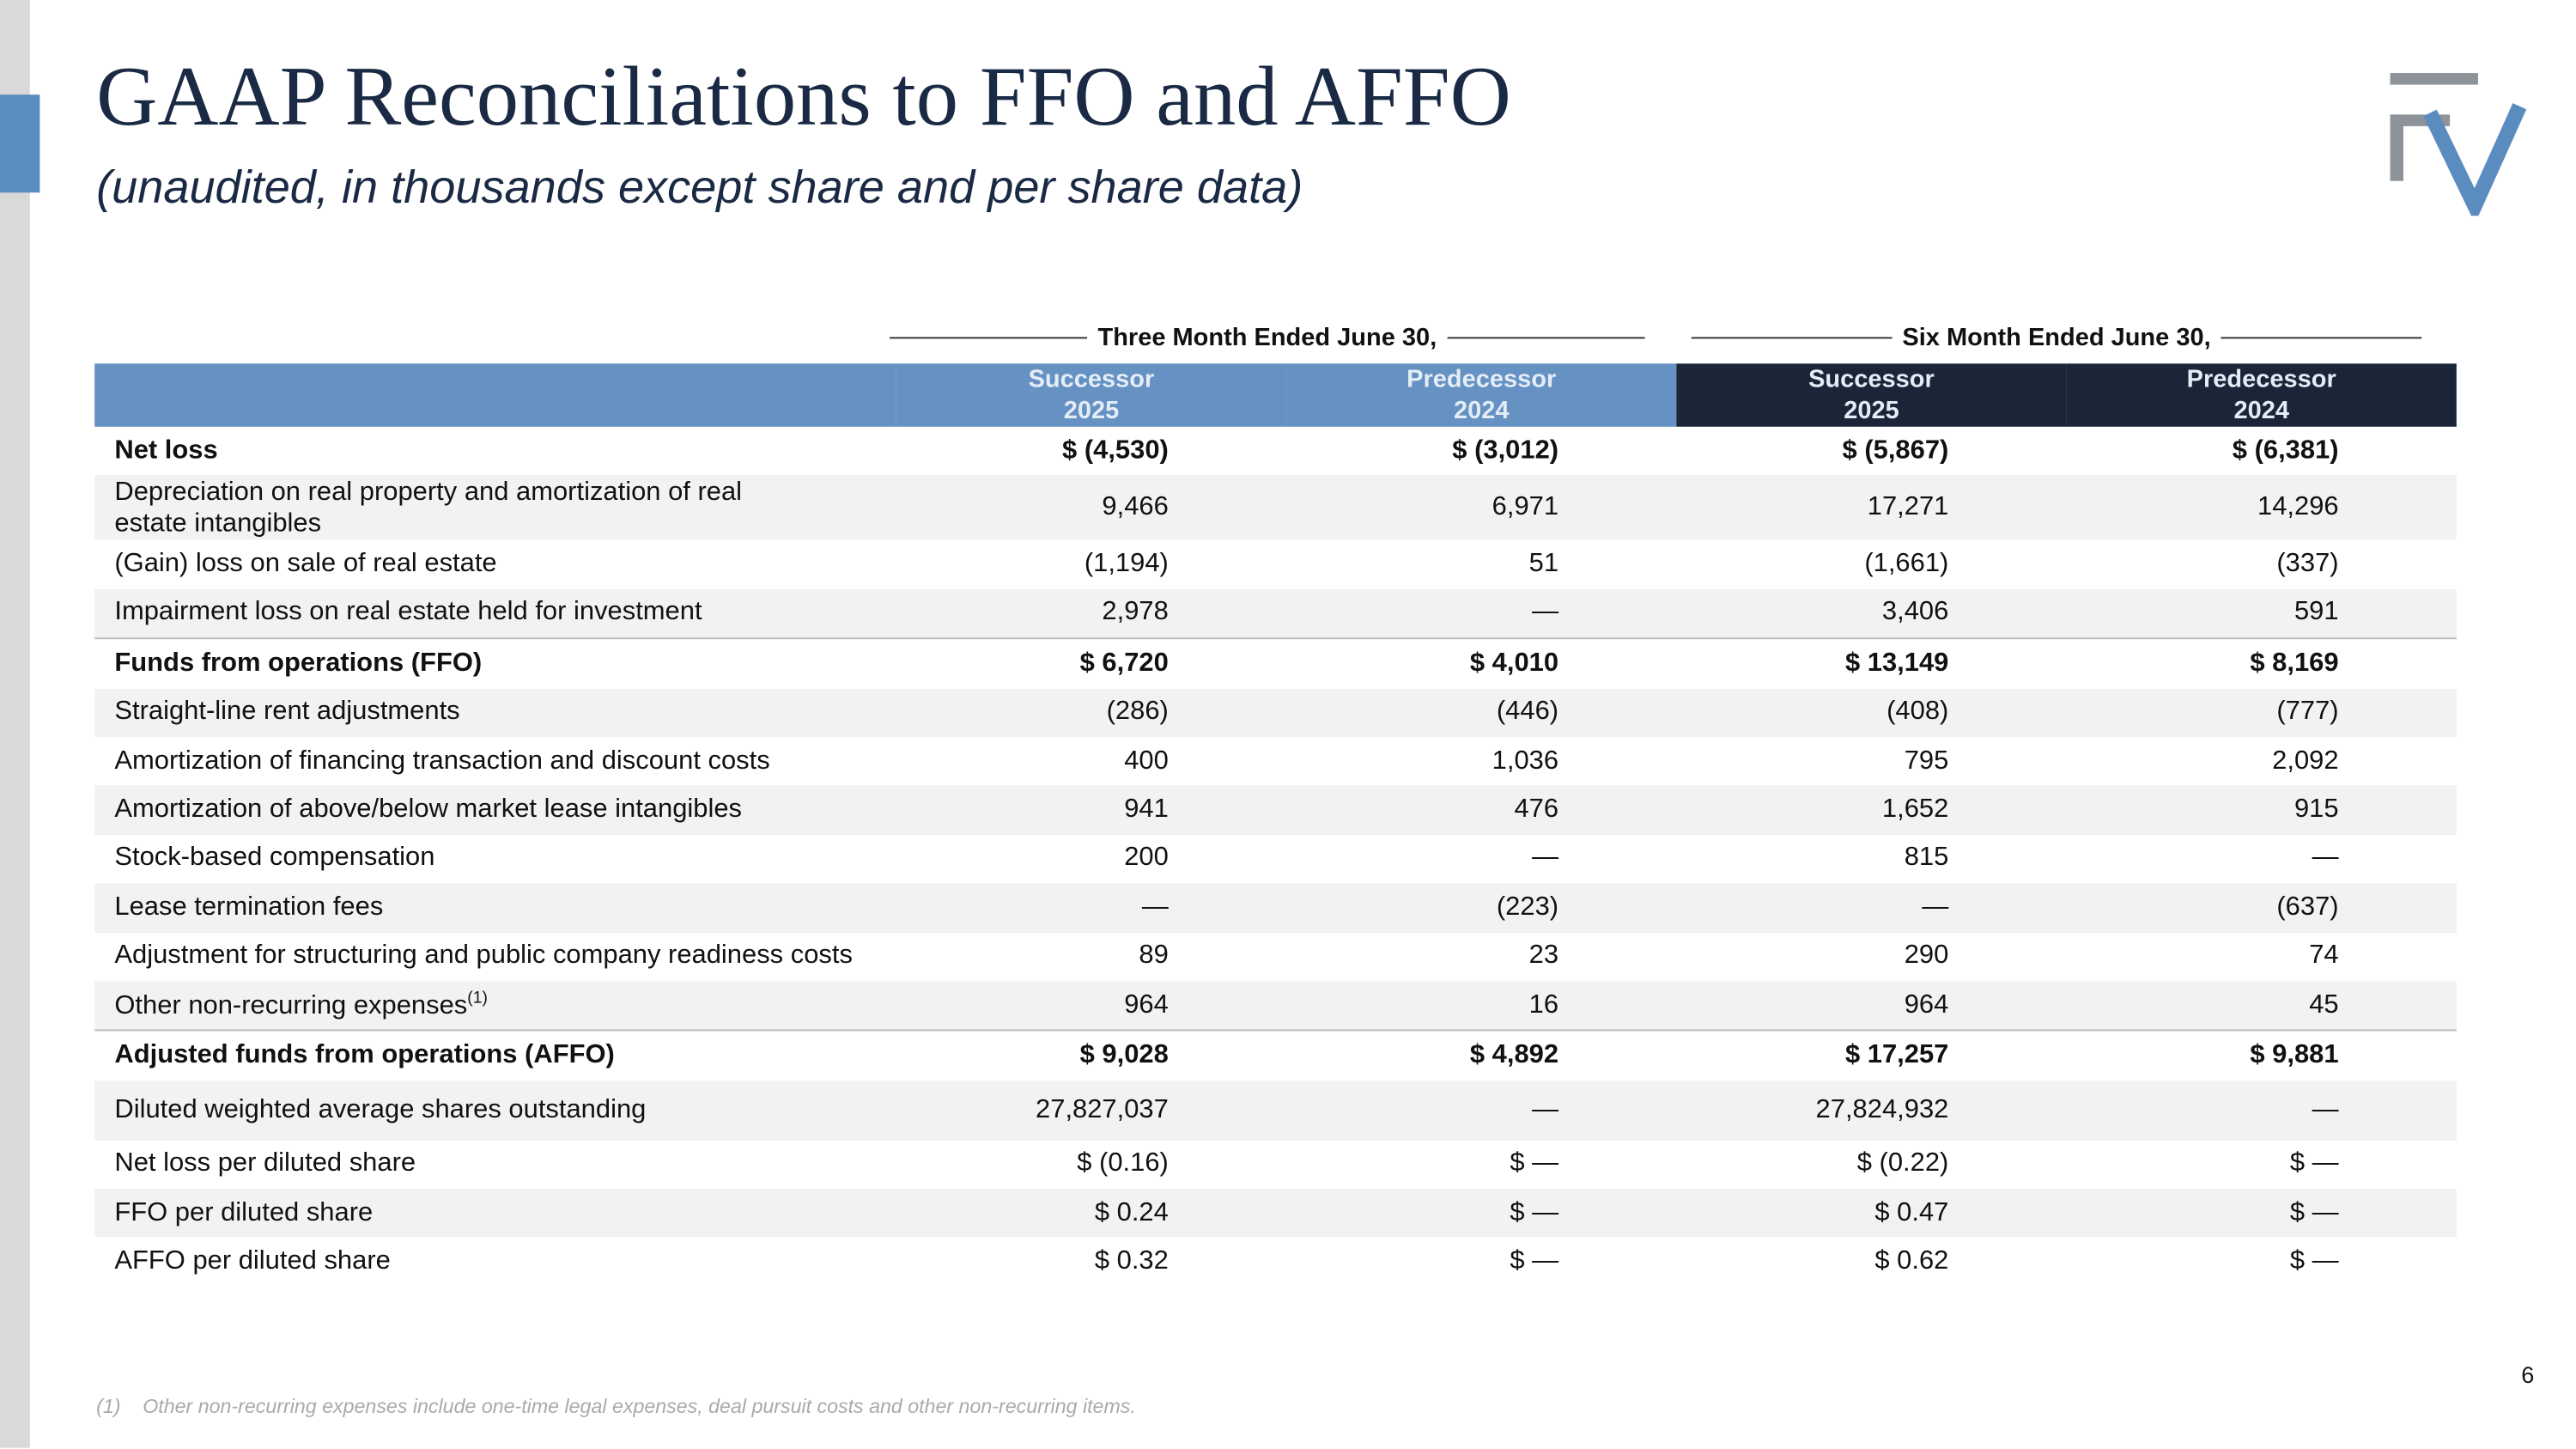  What do you see at coordinates (1915, 809) in the screenshot?
I see `cell-value: 1,652` at bounding box center [1915, 809].